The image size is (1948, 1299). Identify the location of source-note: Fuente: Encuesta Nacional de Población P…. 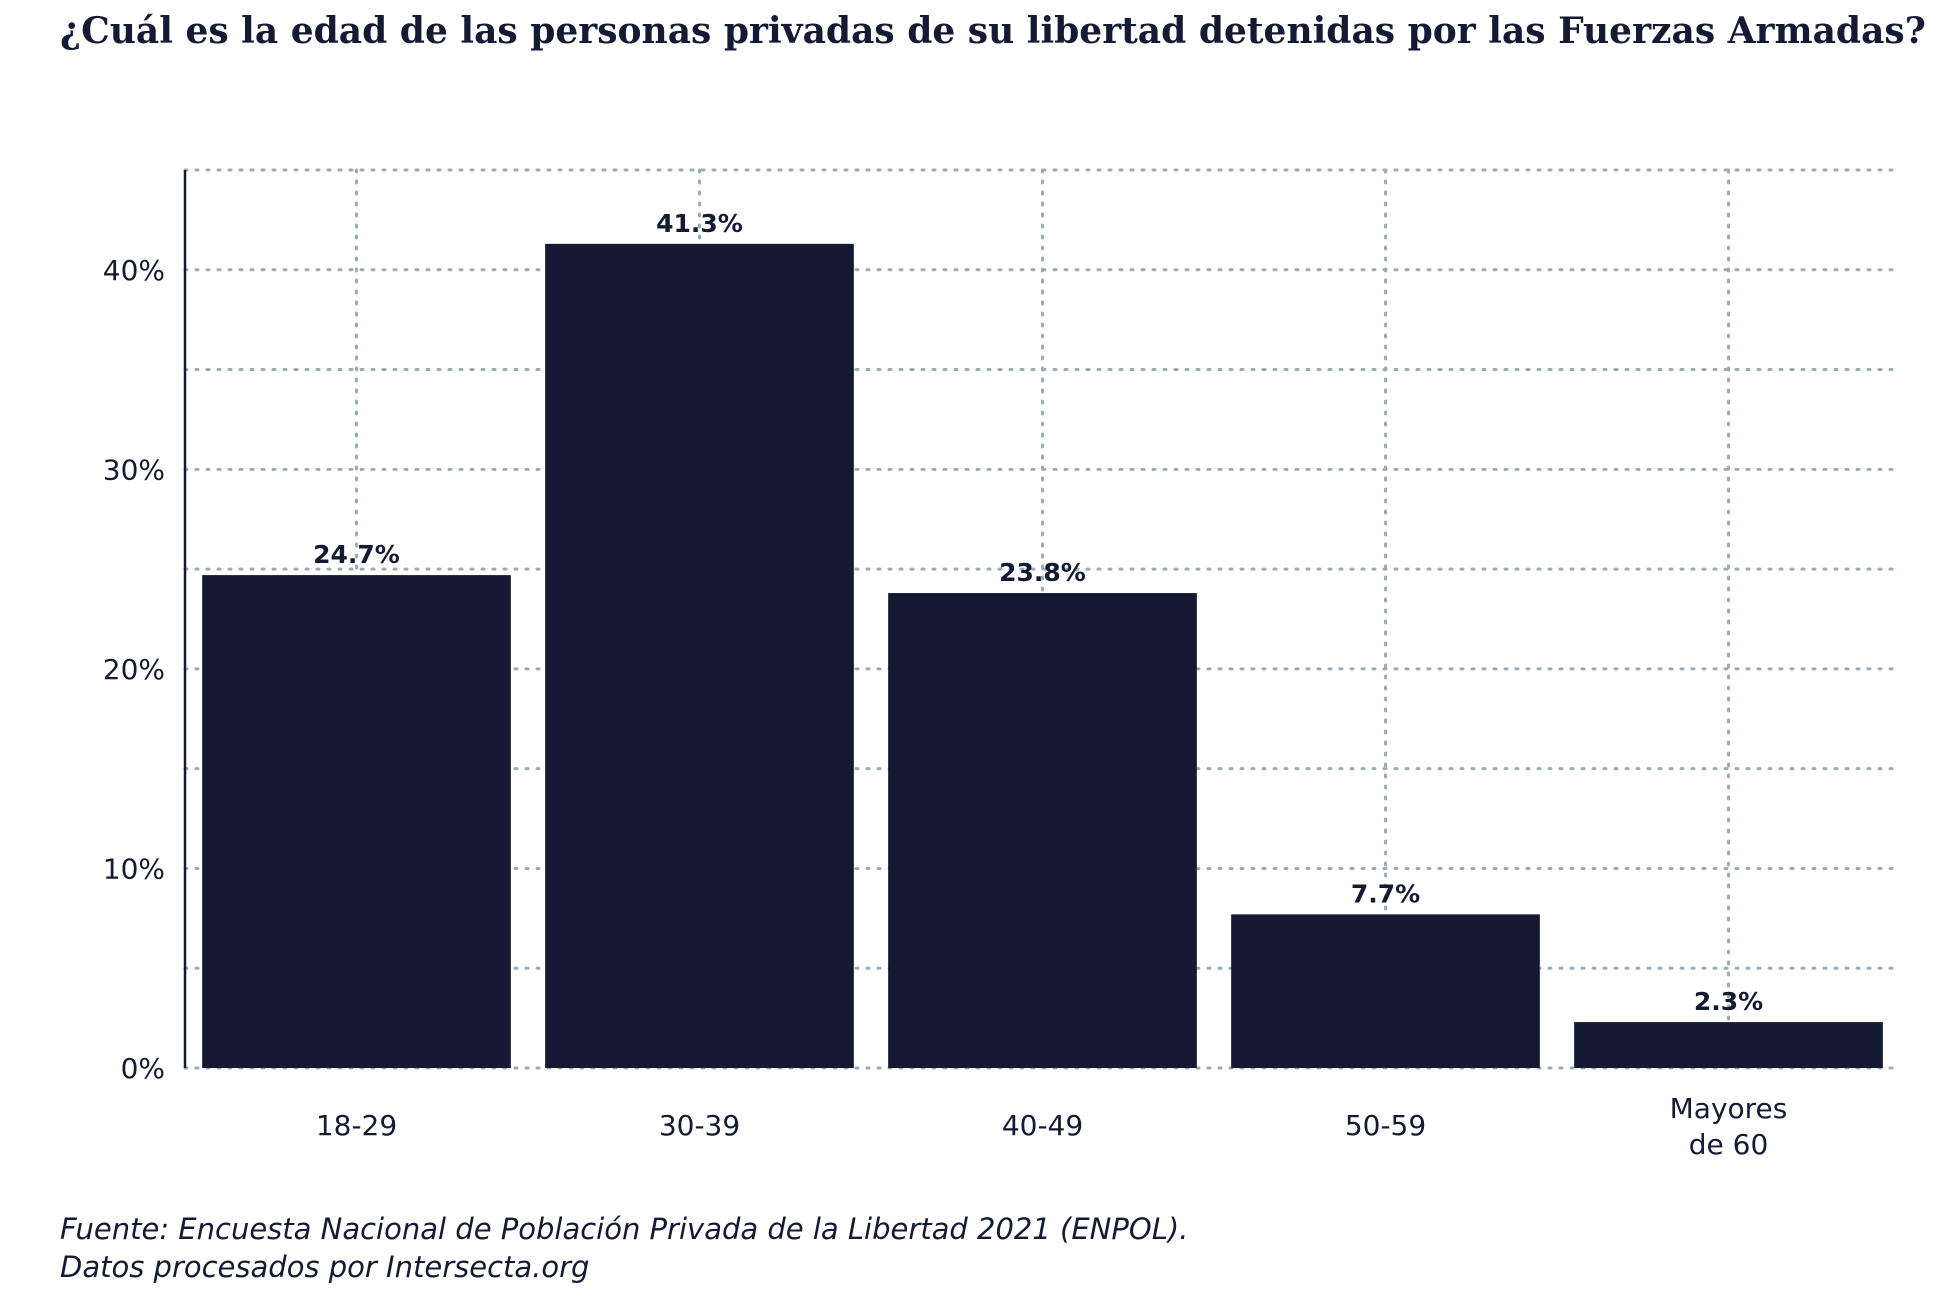
(624, 1248).